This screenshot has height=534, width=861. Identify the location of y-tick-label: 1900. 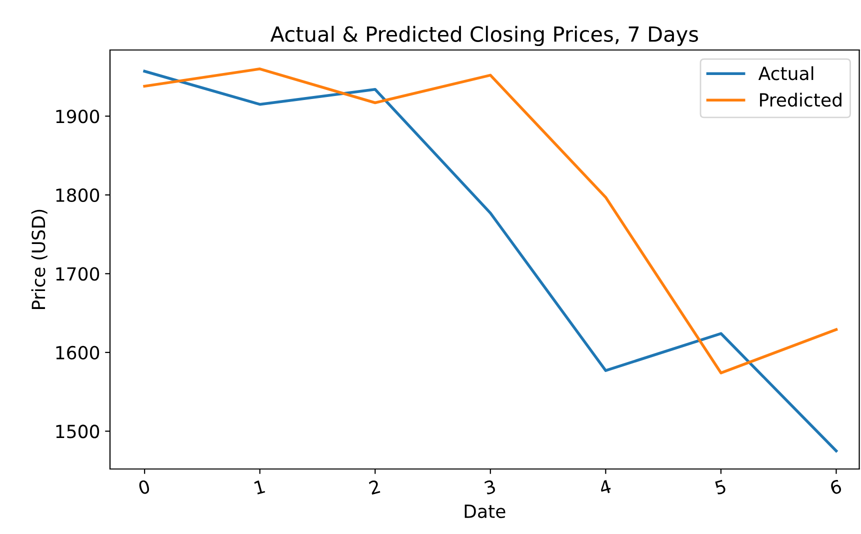
(78, 117).